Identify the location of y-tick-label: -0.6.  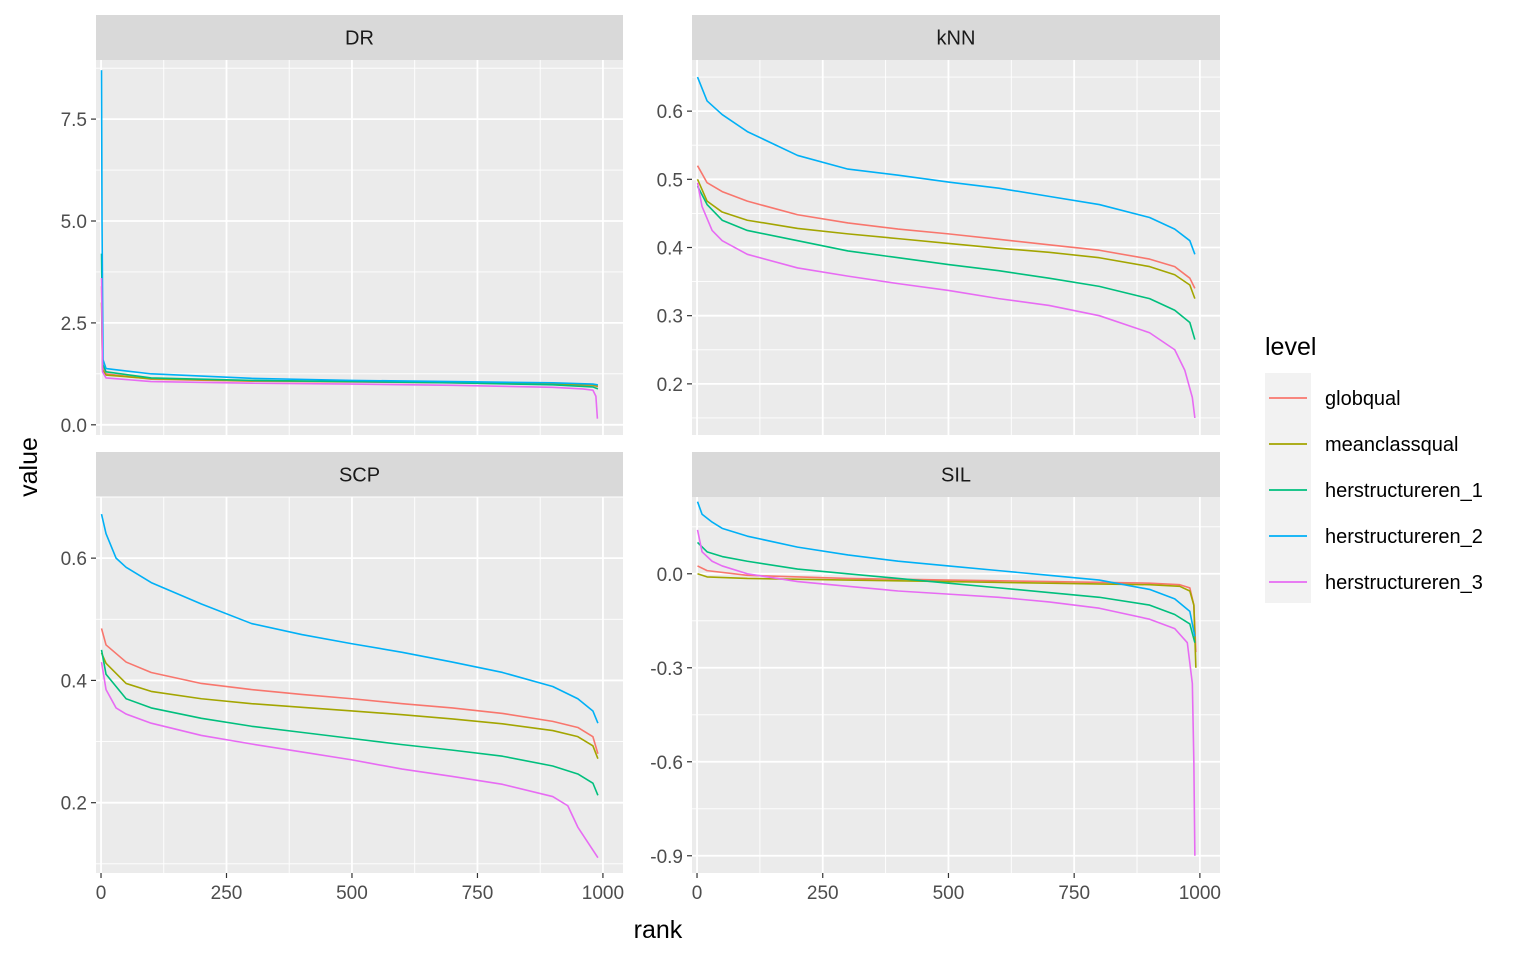
(666, 763).